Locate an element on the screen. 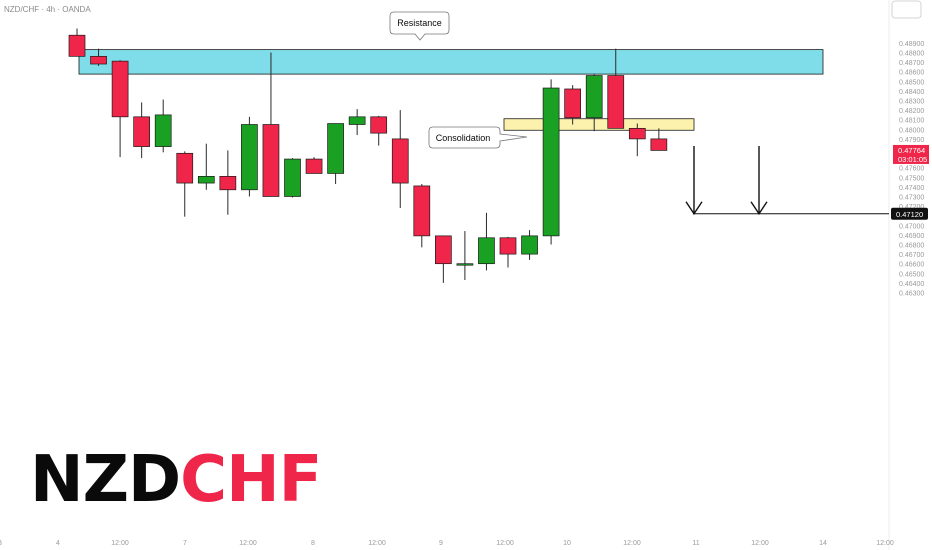 The height and width of the screenshot is (550, 932). time-tick-label: 10 is located at coordinates (567, 543).